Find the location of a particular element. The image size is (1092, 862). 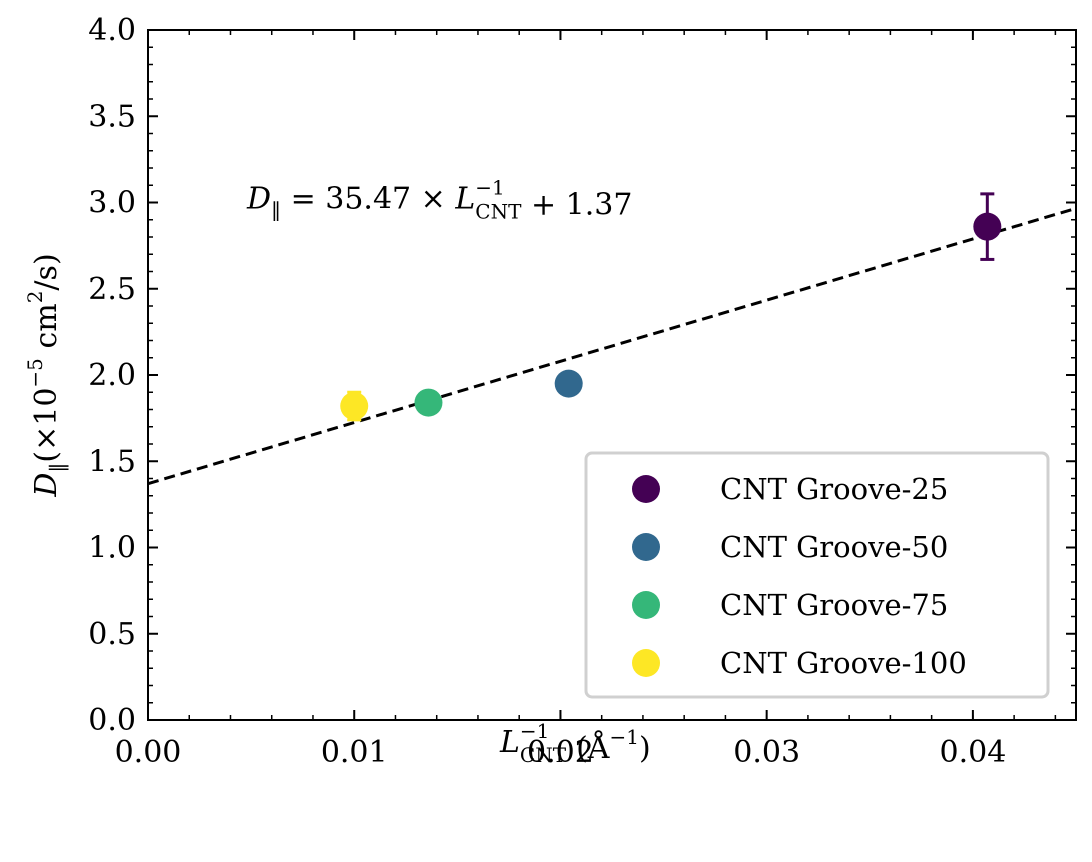

x-tick-label: 0.01 is located at coordinates (354, 752).